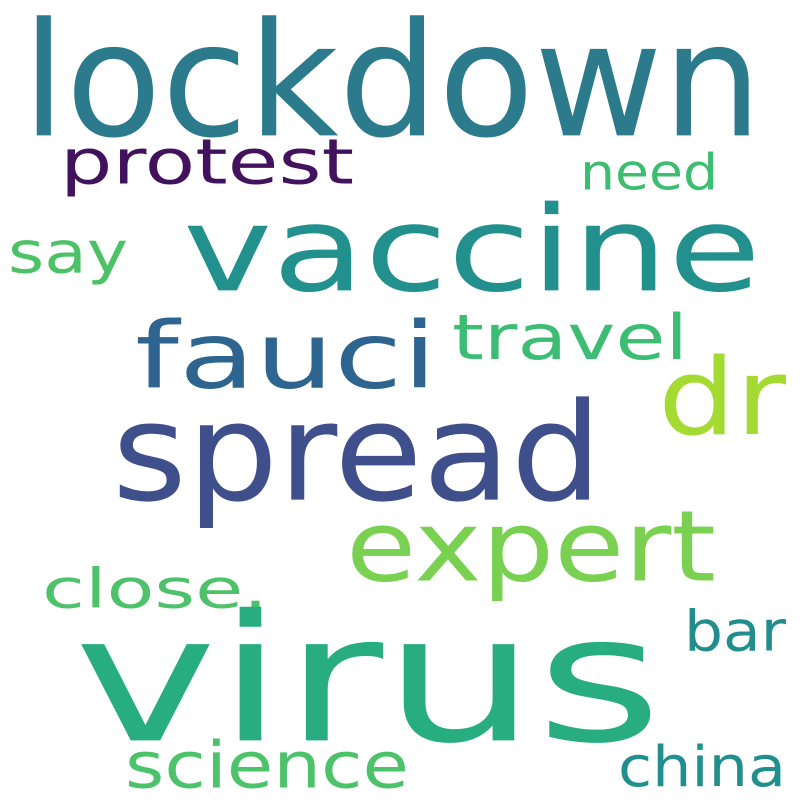  Describe the element at coordinates (570, 338) in the screenshot. I see `word-travel: travel` at that location.